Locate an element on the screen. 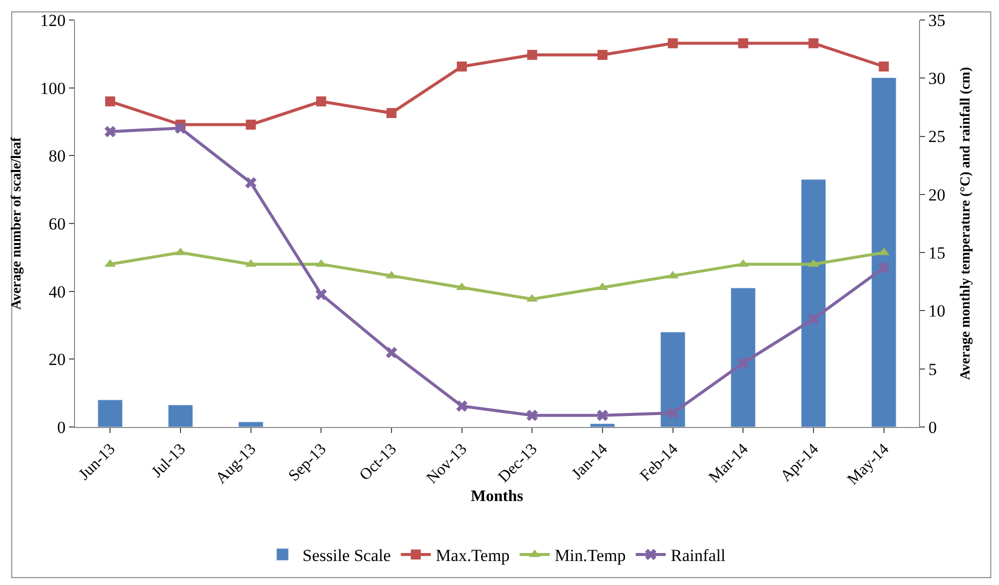 This screenshot has height=585, width=999. y-tick-label: 100 is located at coordinates (53, 88).